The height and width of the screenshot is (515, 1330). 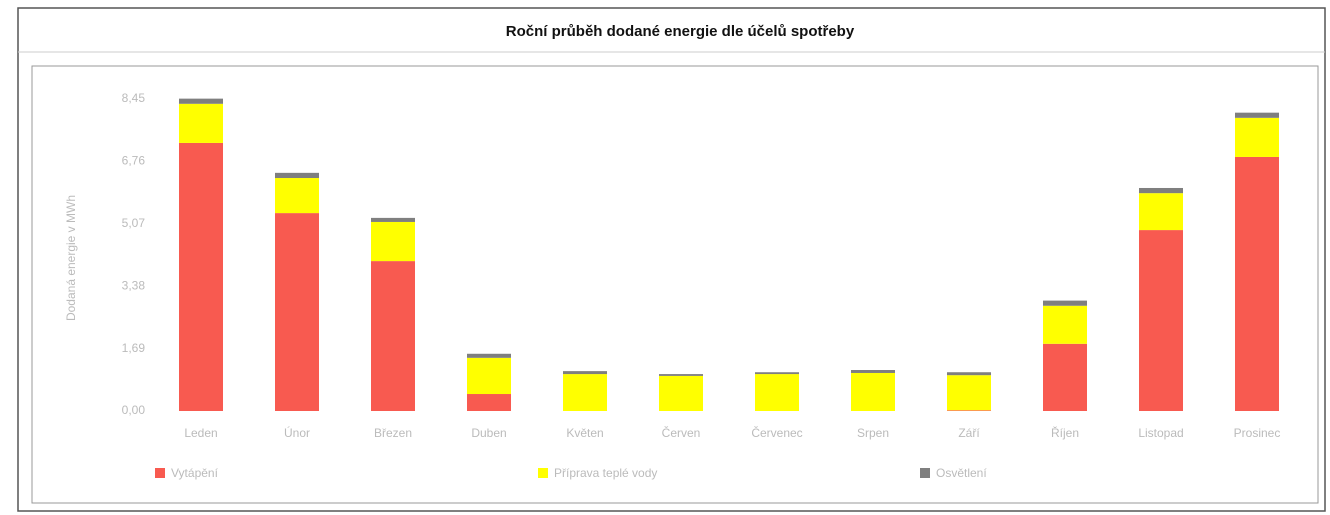 What do you see at coordinates (195, 473) in the screenshot?
I see `legend-label: Vytápění` at bounding box center [195, 473].